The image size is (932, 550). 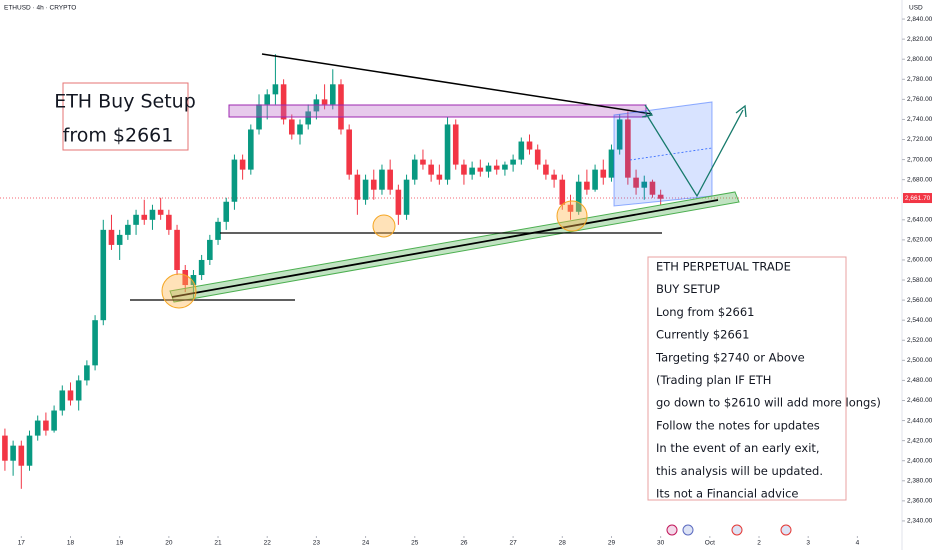 What do you see at coordinates (919, 501) in the screenshot?
I see `y-tick-label: 2,360.00` at bounding box center [919, 501].